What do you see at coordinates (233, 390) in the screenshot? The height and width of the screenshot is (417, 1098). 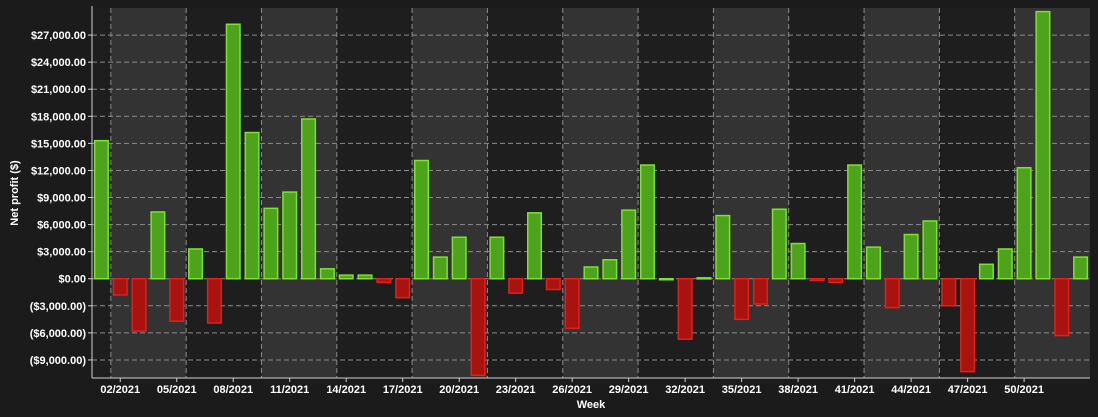 I see `x-tick-label: 08/2021` at bounding box center [233, 390].